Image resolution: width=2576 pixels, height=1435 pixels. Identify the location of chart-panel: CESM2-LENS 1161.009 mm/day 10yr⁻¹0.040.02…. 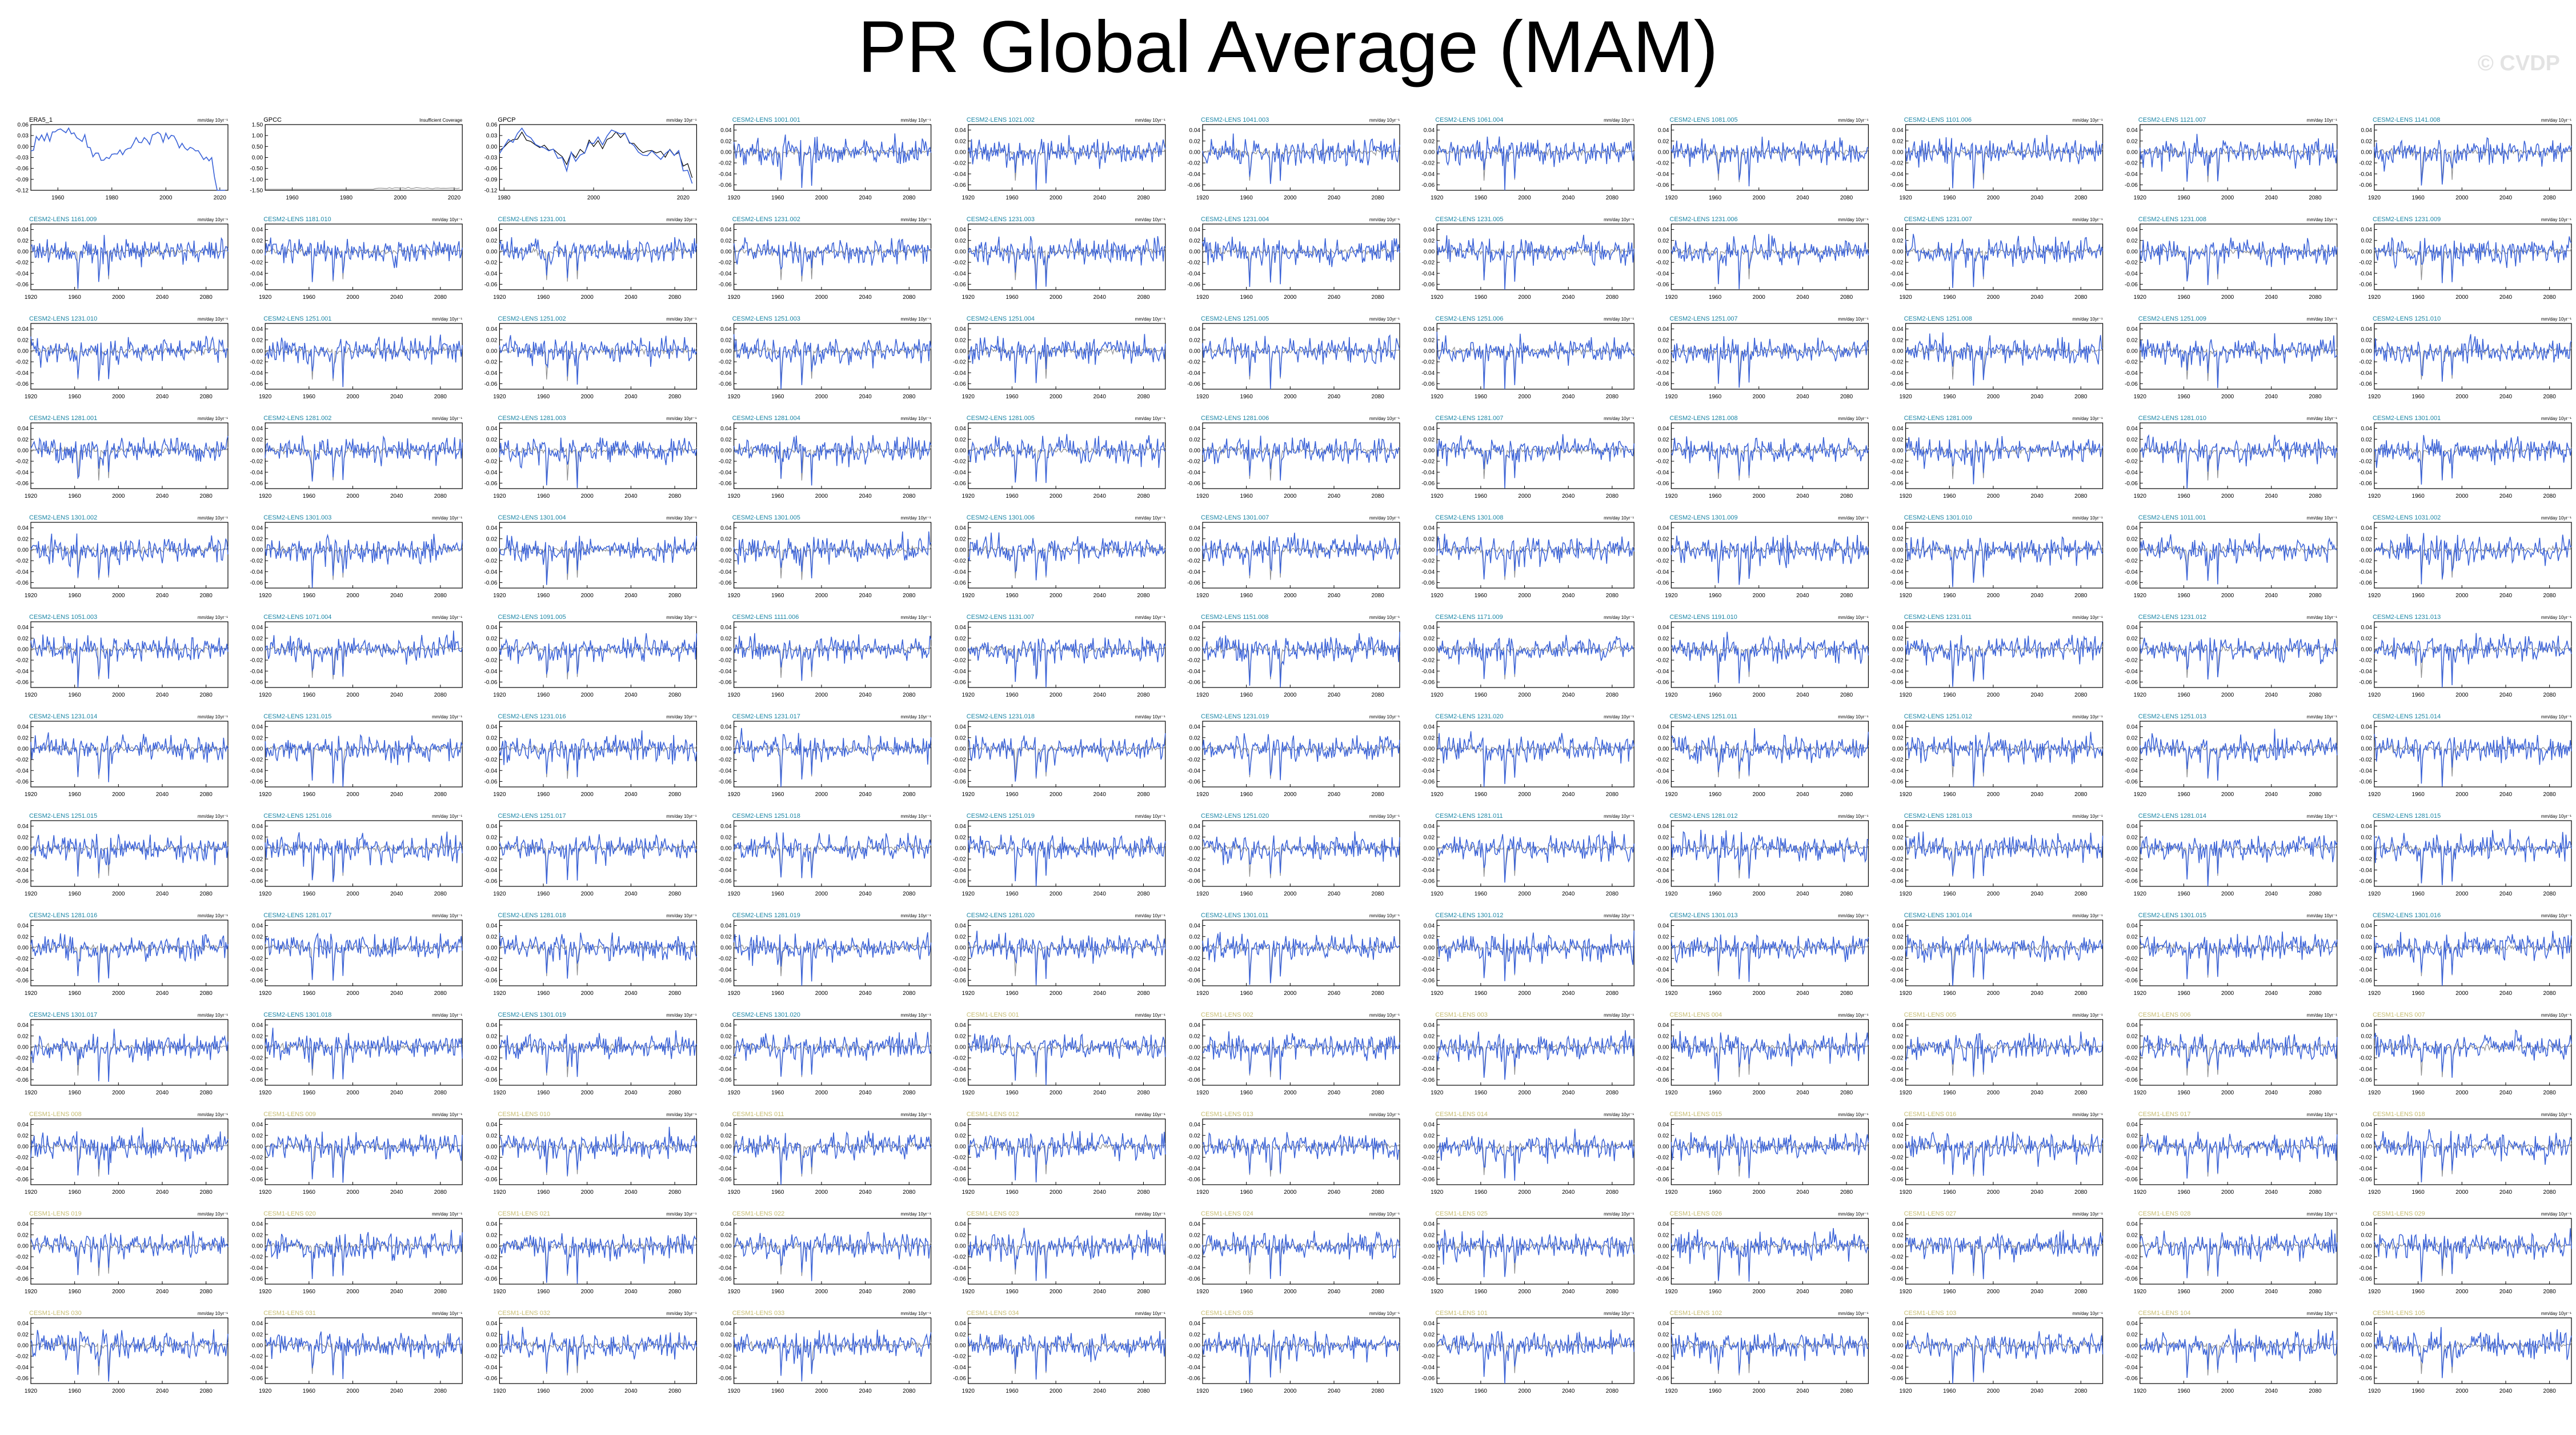
(122, 258).